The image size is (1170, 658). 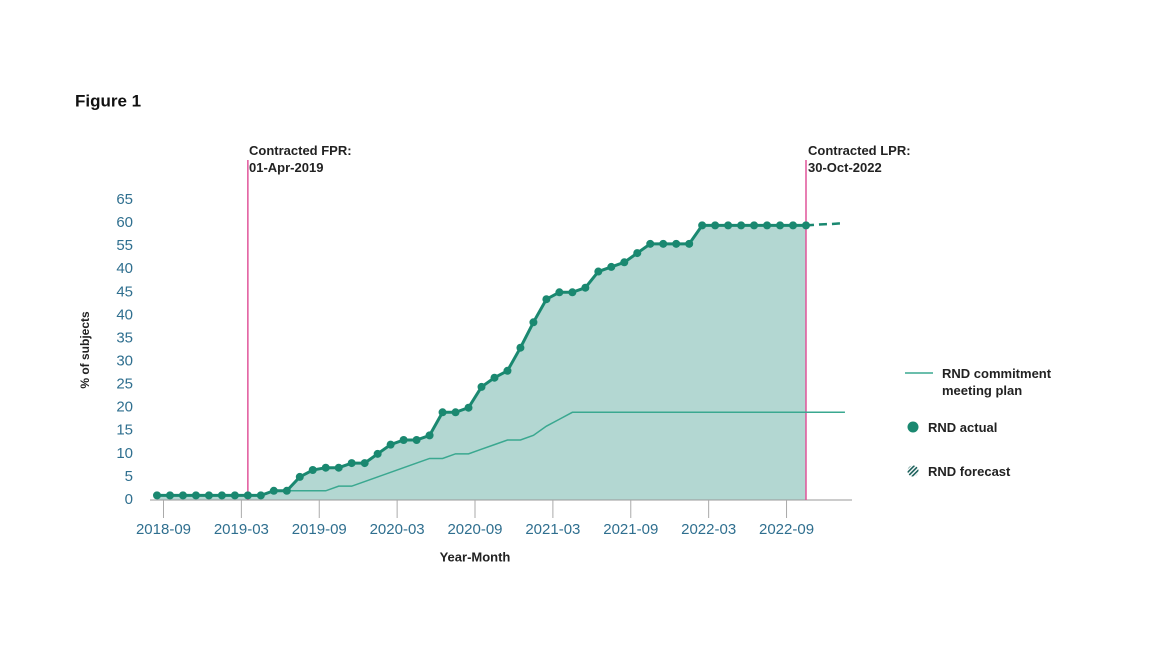 What do you see at coordinates (124, 430) in the screenshot?
I see `y-tick-label: 15` at bounding box center [124, 430].